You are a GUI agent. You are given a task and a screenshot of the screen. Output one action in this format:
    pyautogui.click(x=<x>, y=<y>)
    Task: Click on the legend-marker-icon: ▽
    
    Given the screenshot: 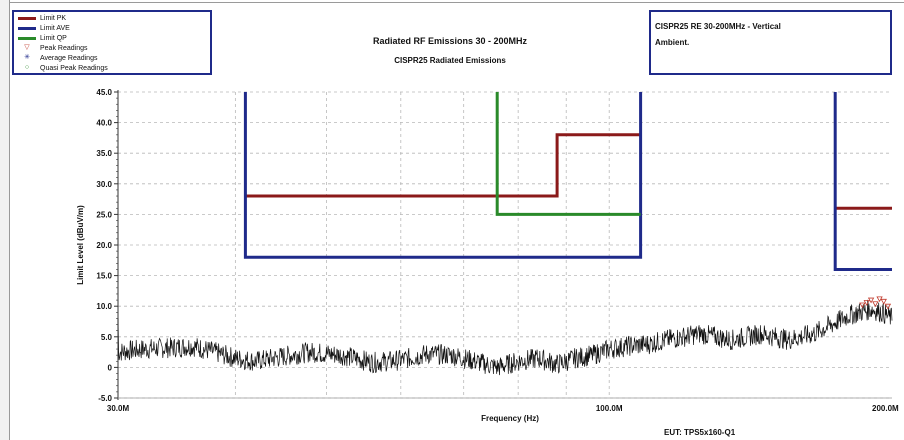 What is the action you would take?
    pyautogui.click(x=27, y=47)
    